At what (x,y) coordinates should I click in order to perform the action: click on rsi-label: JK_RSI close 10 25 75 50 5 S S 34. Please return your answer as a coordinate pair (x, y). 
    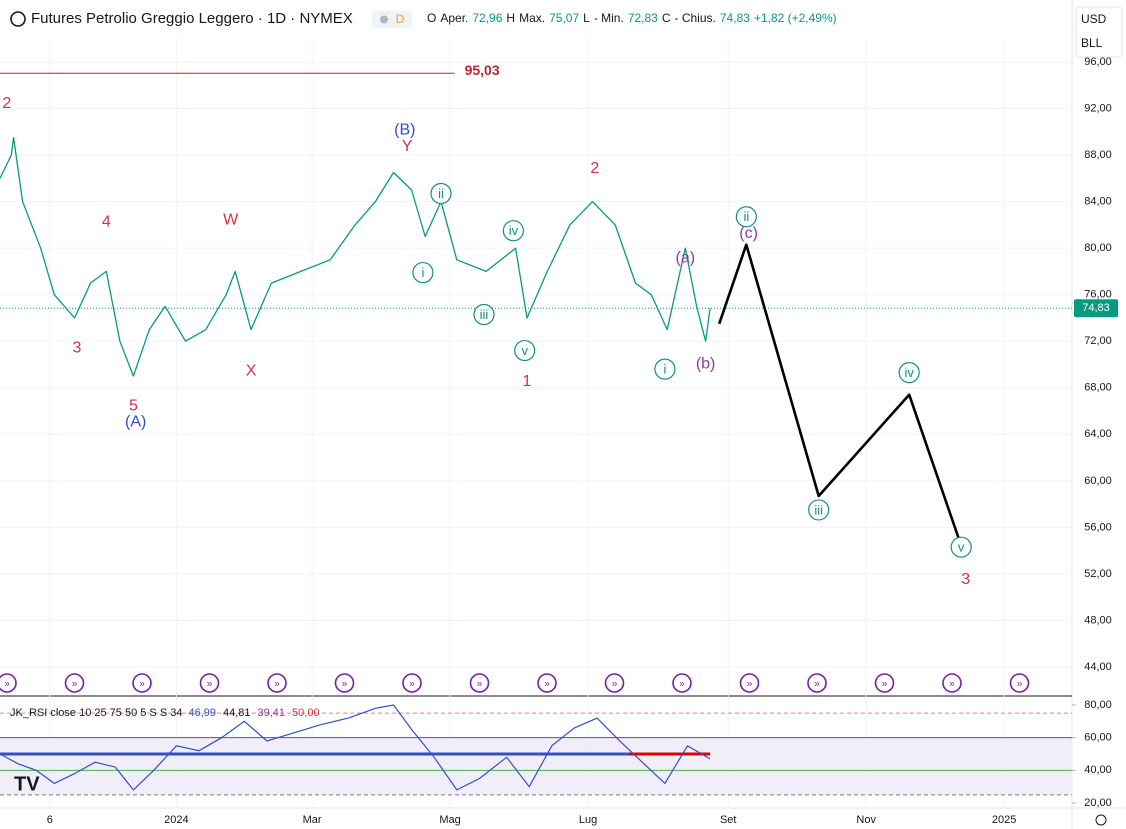
    Looking at the image, I should click on (96, 713).